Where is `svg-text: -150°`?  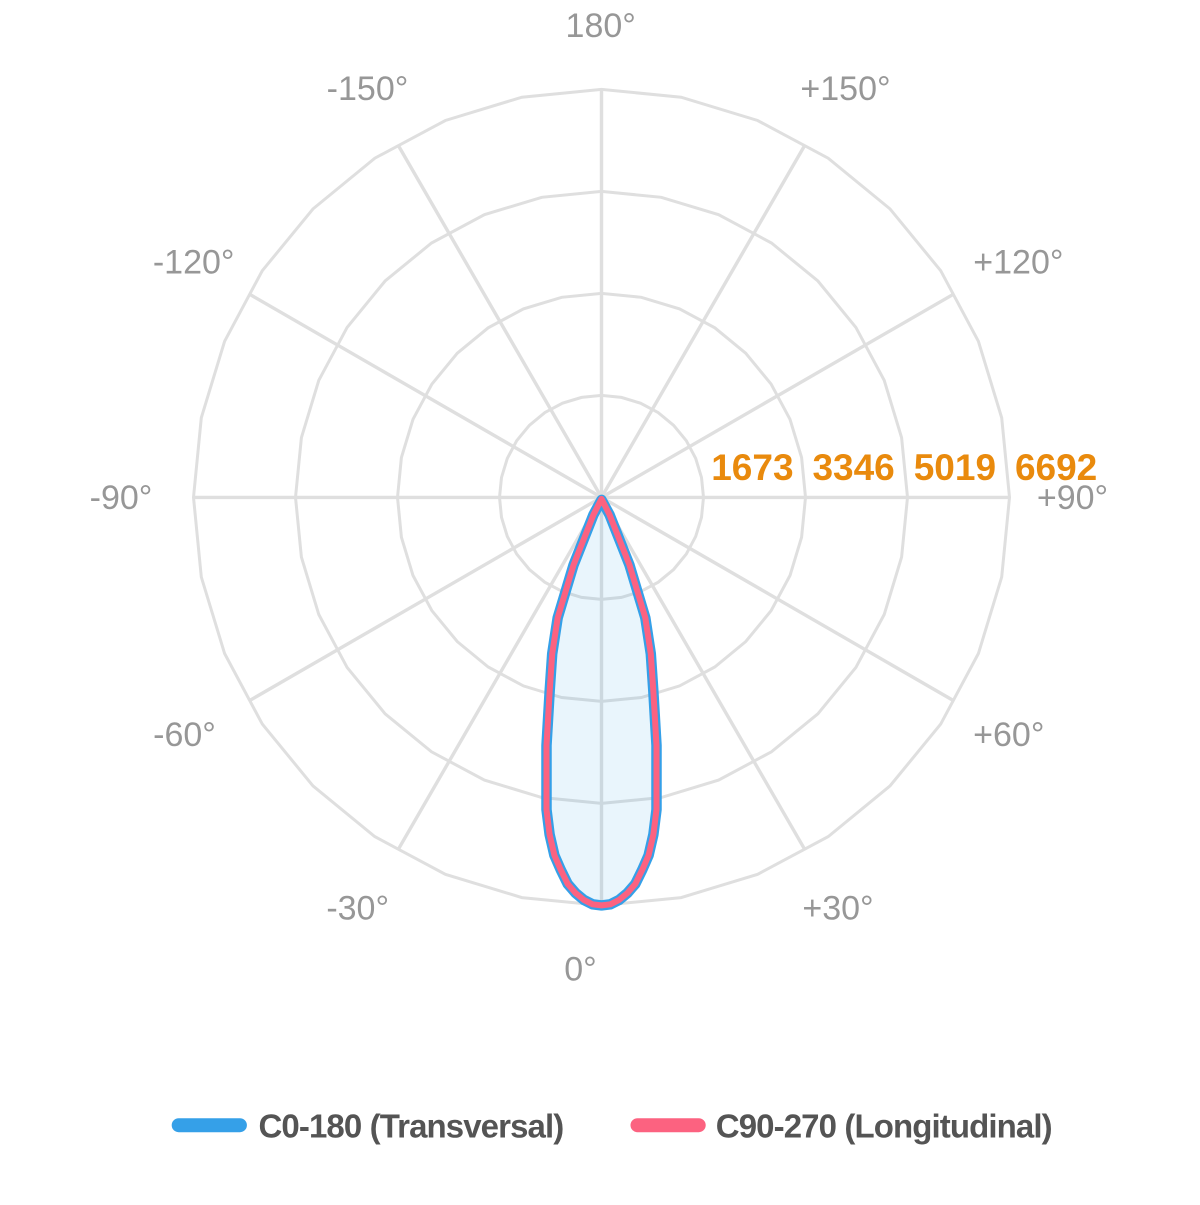
svg-text: -150° is located at coordinates (368, 89).